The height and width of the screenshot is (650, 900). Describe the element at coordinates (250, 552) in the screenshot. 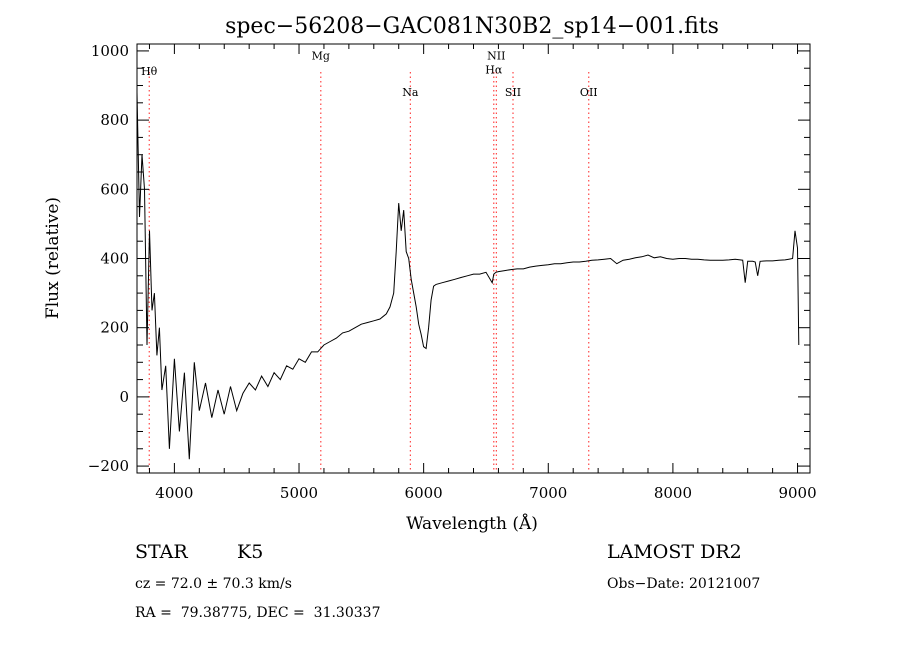

I see `object-subclass: K5` at that location.